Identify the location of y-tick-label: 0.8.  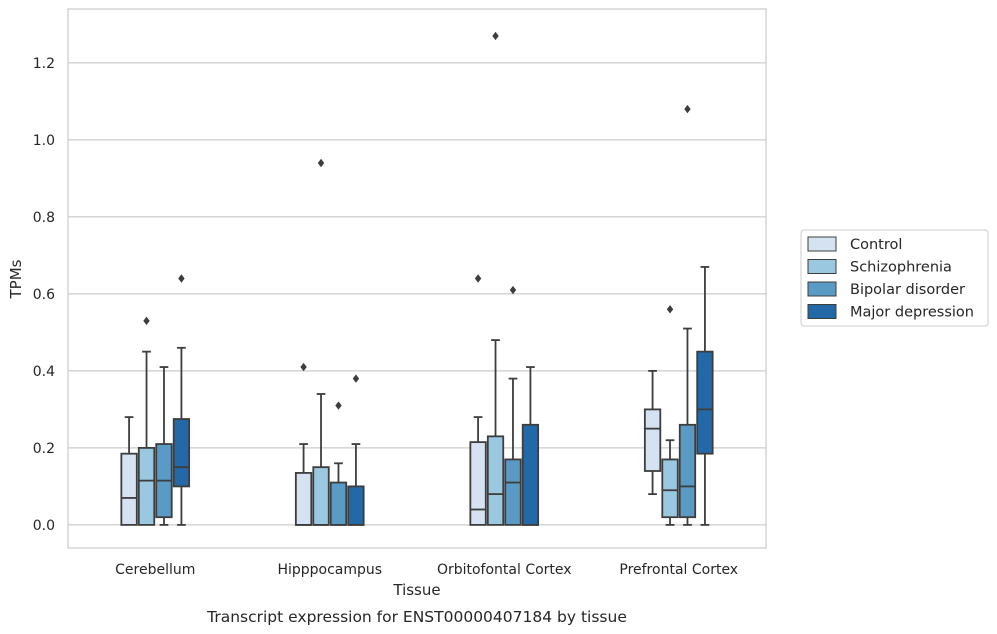
(44, 218).